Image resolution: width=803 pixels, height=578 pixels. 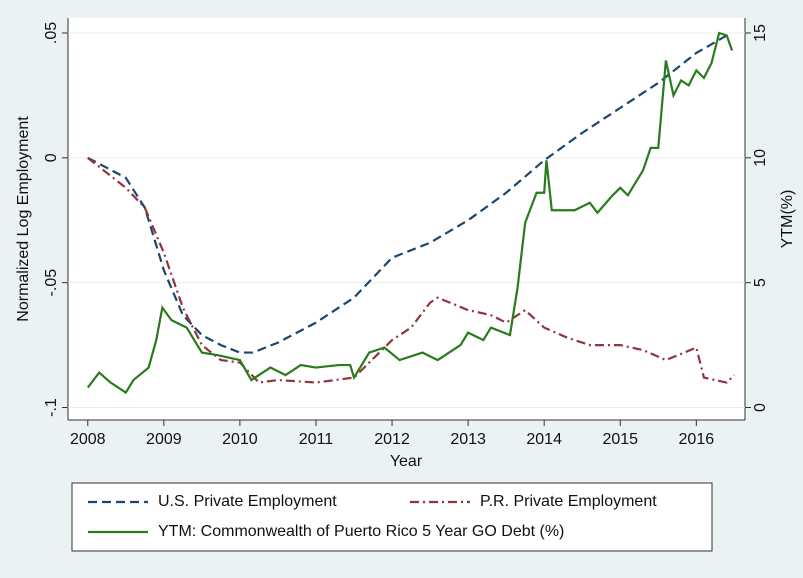 What do you see at coordinates (544, 439) in the screenshot?
I see `x-tick-label: 2014` at bounding box center [544, 439].